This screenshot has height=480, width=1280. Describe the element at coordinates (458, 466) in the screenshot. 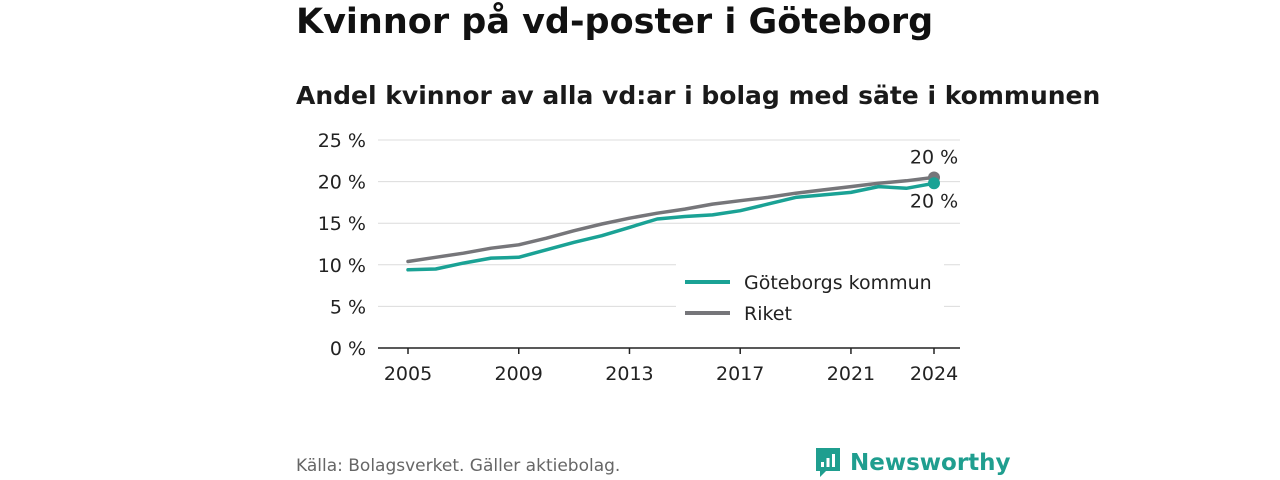

I see `source-note: Källa: Bolagsverket. Gäller aktiebolag.` at that location.